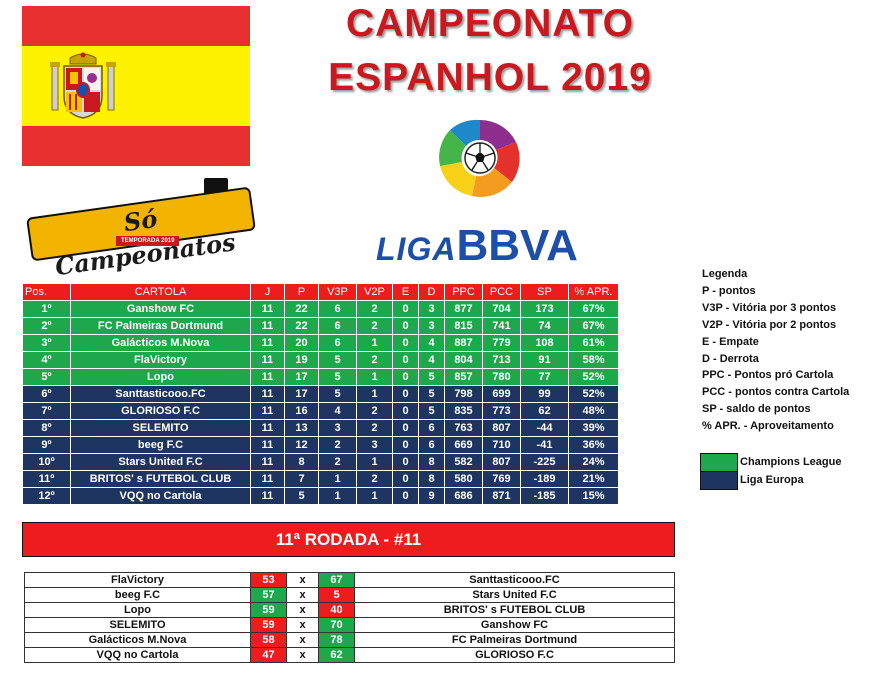 Image resolution: width=869 pixels, height=678 pixels. I want to click on standings-row: 5º Lopo 11 17 5 1 0 5 857 780 77 52%, so click(320, 377).